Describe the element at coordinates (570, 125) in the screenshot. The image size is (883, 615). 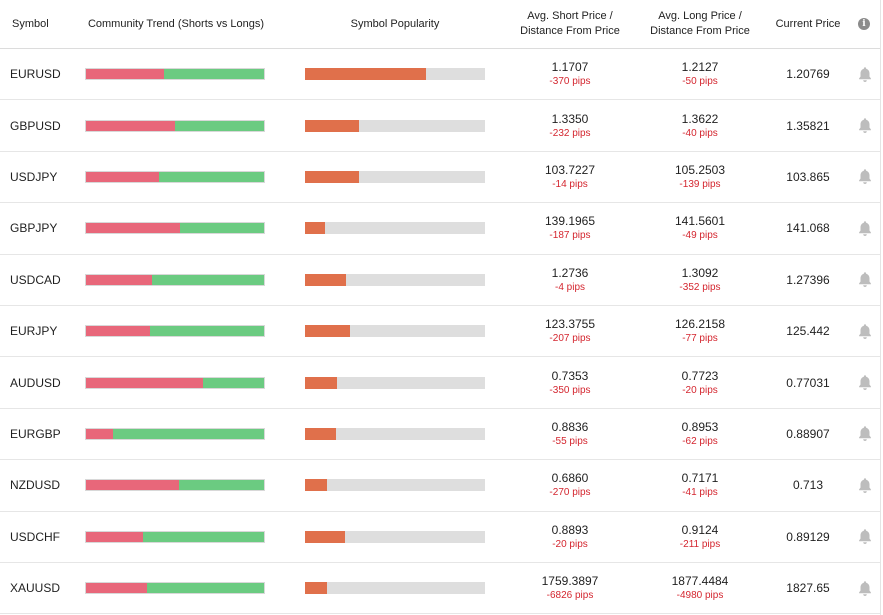
I see `avg-short-cell: 1.3350 -232 pips` at that location.